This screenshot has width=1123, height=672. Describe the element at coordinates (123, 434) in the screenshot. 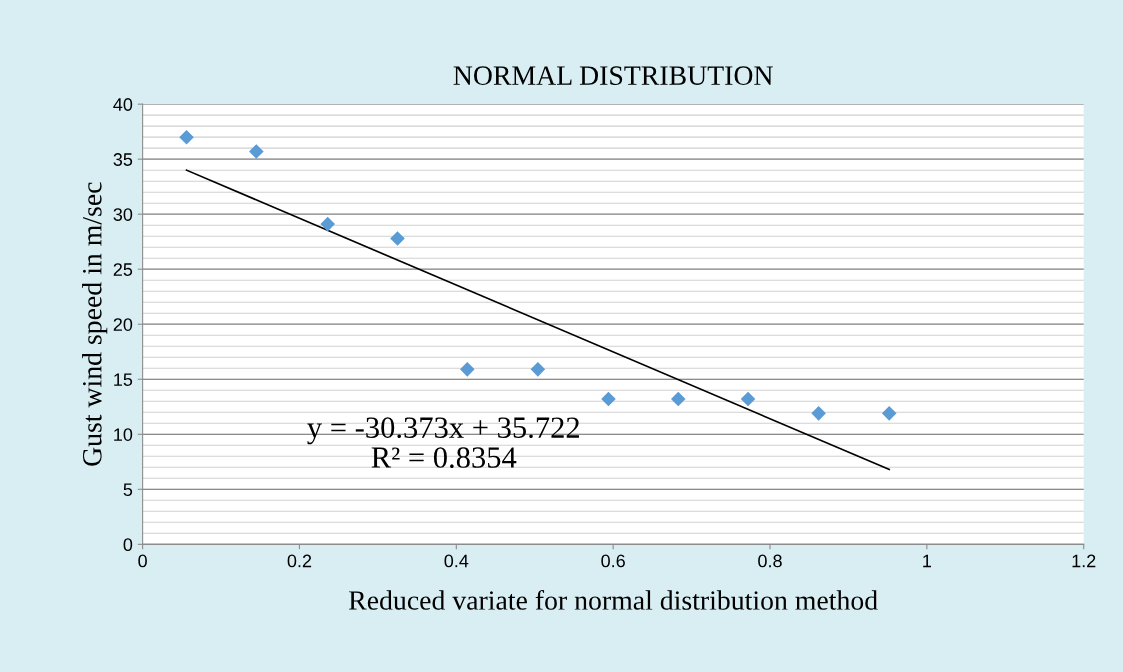

I see `y-tick-label: 10` at that location.